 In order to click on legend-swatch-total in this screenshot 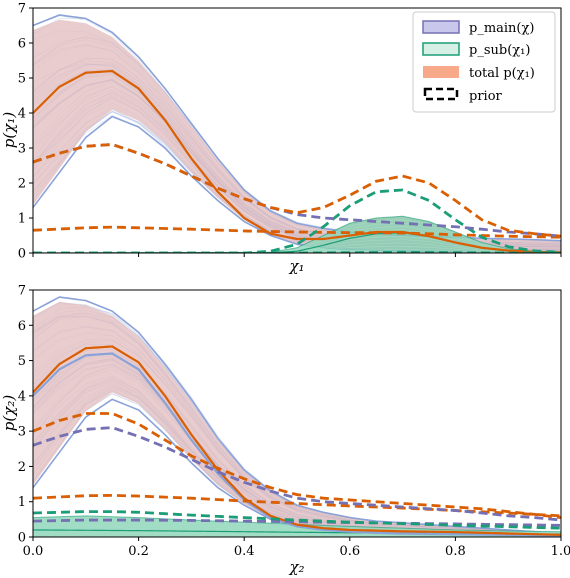, I will do `click(441, 72)`.